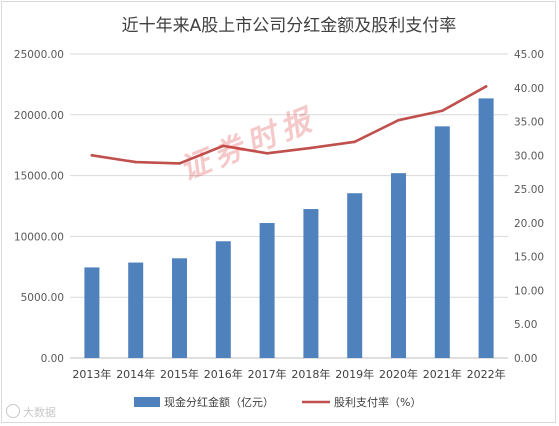 The image size is (559, 426). I want to click on y-left-tick-label: 25000.00, so click(39, 55).